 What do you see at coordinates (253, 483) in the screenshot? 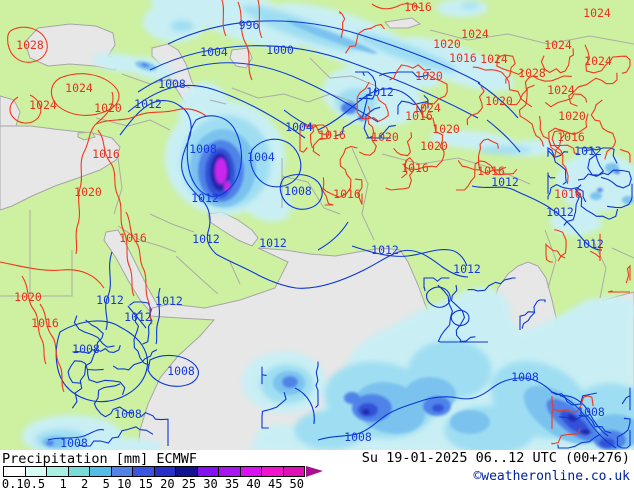
I see `scale-tick-label: 40` at bounding box center [253, 483].